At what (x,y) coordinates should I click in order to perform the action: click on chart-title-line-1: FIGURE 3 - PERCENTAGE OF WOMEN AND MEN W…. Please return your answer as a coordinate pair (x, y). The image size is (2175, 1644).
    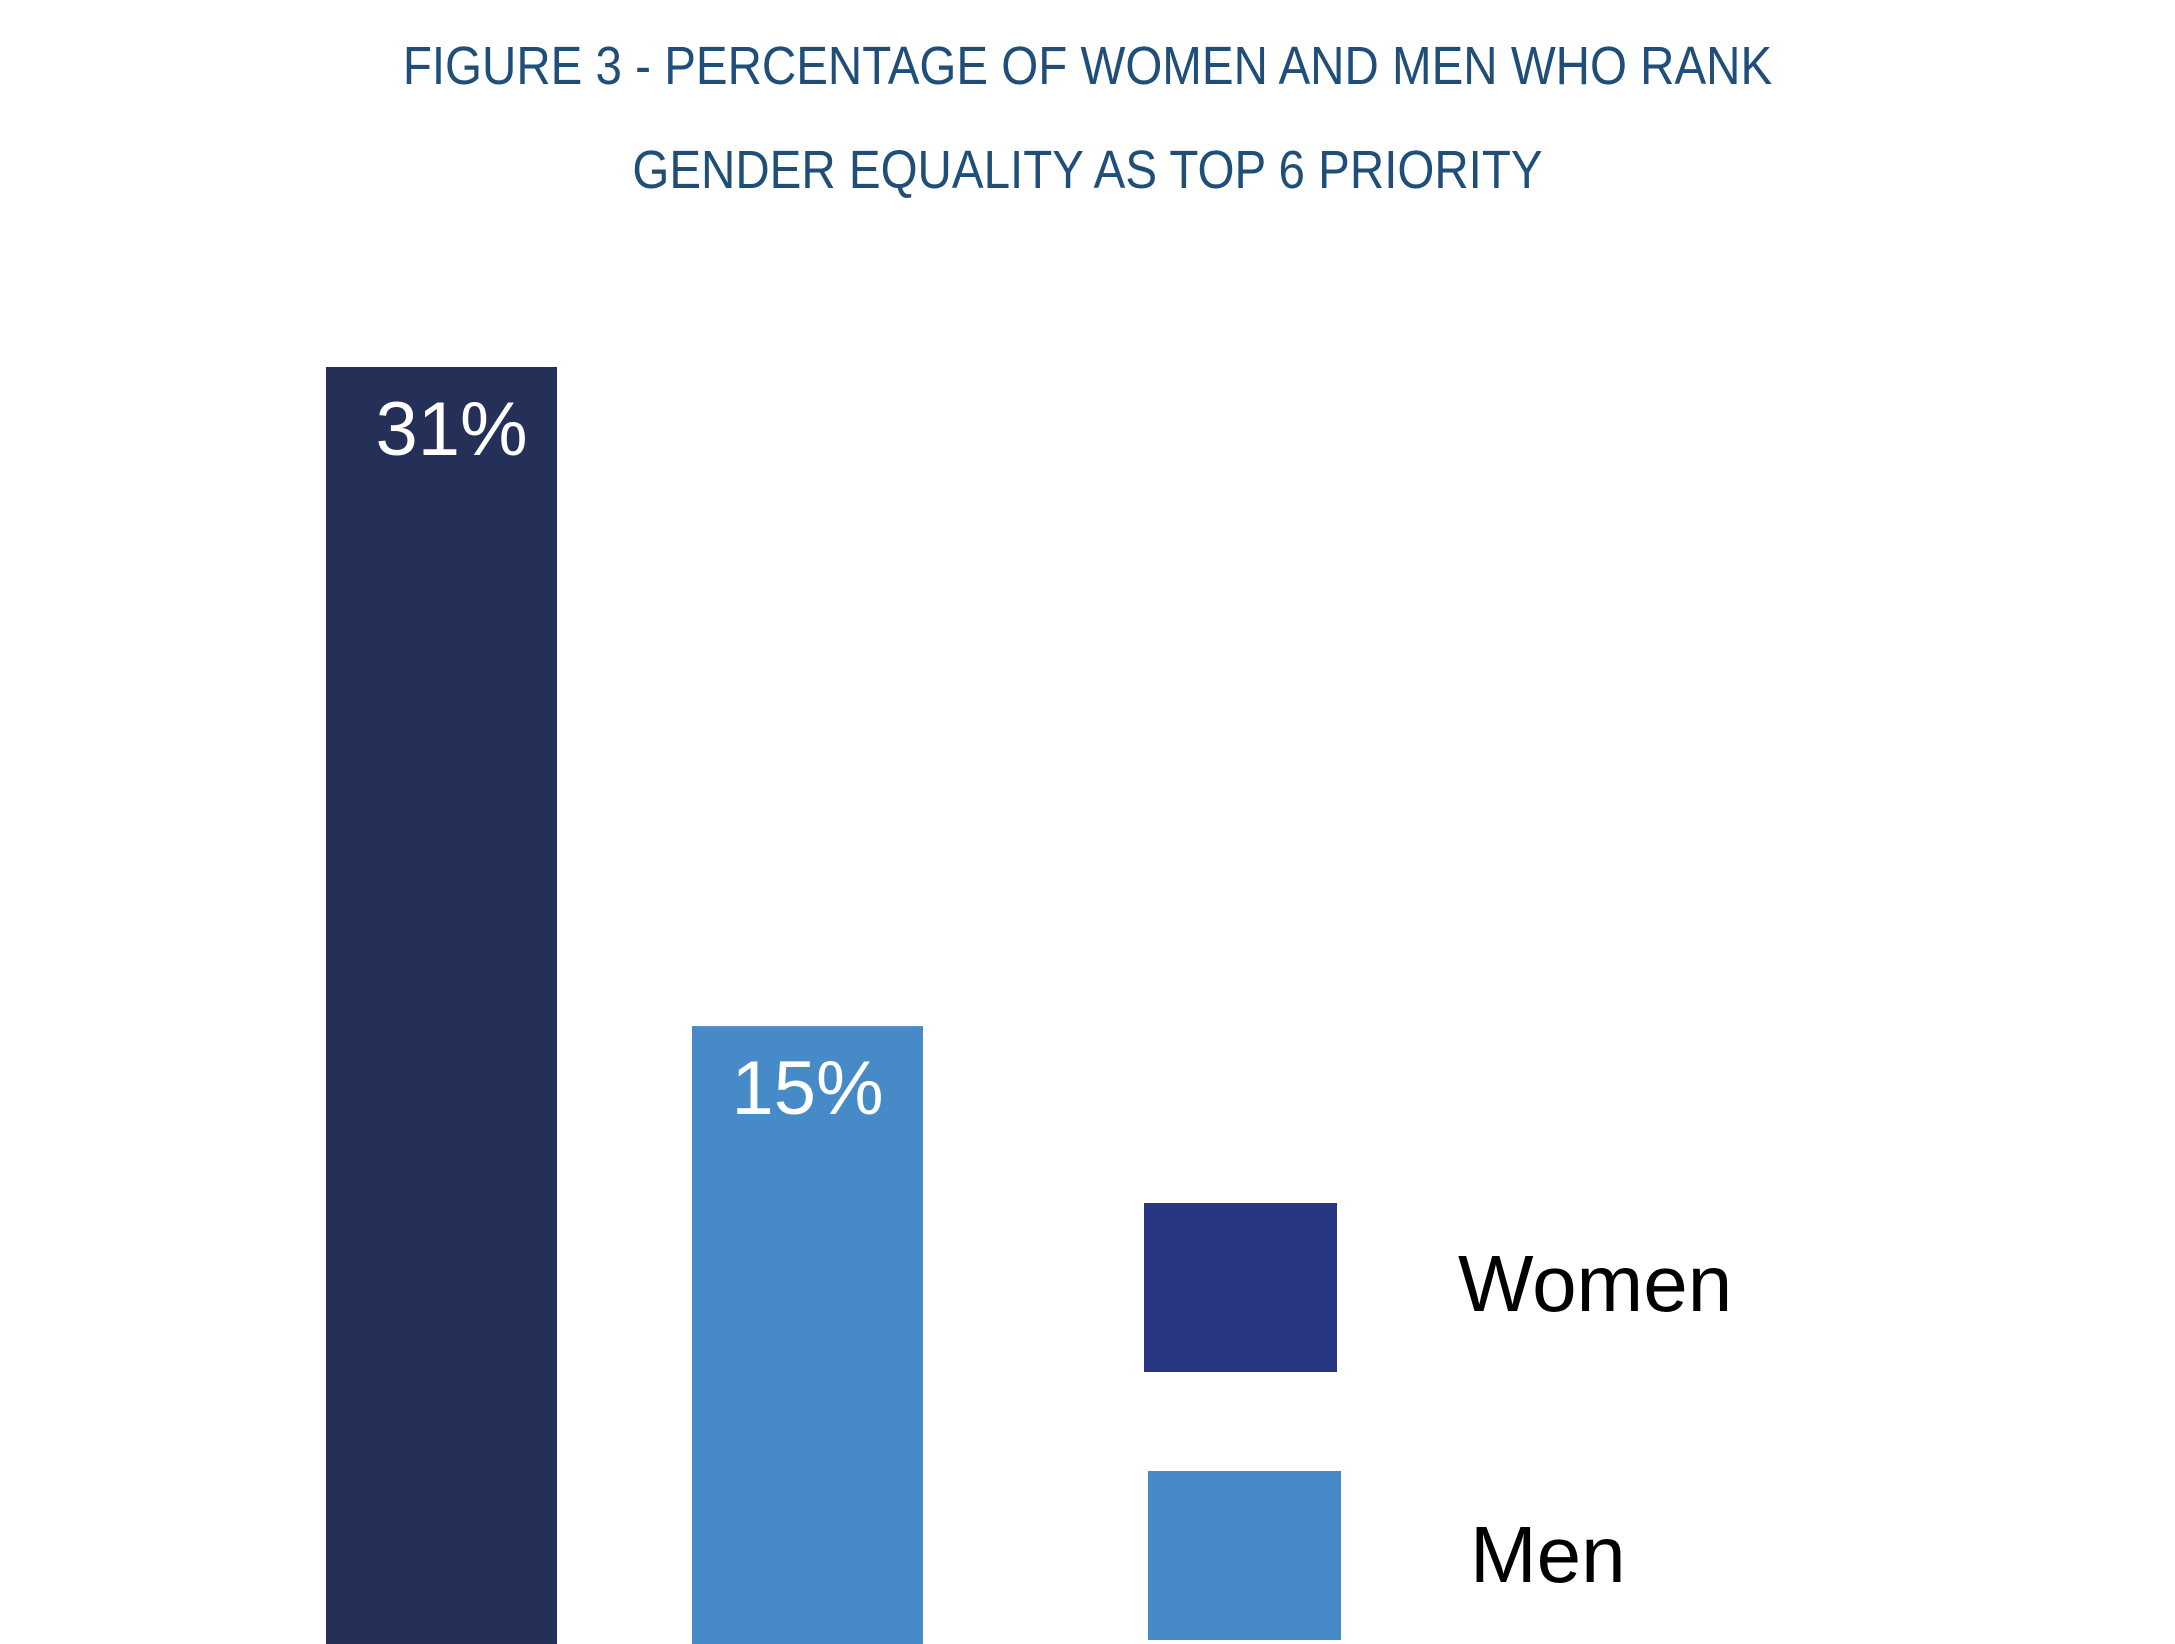
    Looking at the image, I should click on (1087, 66).